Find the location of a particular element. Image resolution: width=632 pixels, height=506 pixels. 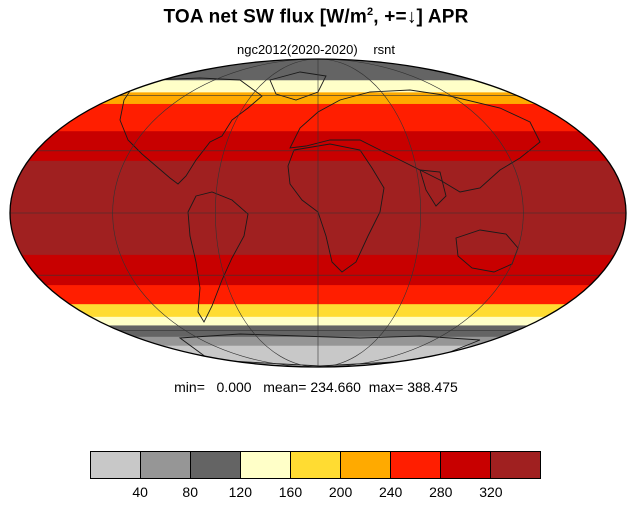

title-superscript: 2 is located at coordinates (370, 12).